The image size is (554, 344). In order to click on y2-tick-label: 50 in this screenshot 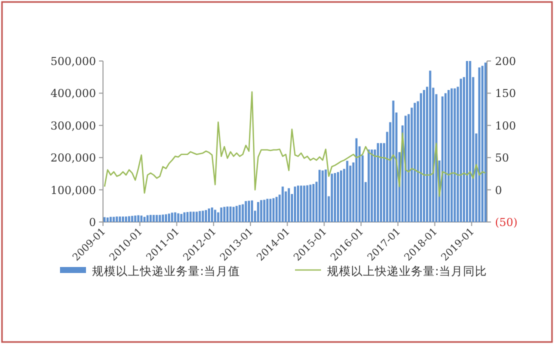, I will do `click(502, 158)`.